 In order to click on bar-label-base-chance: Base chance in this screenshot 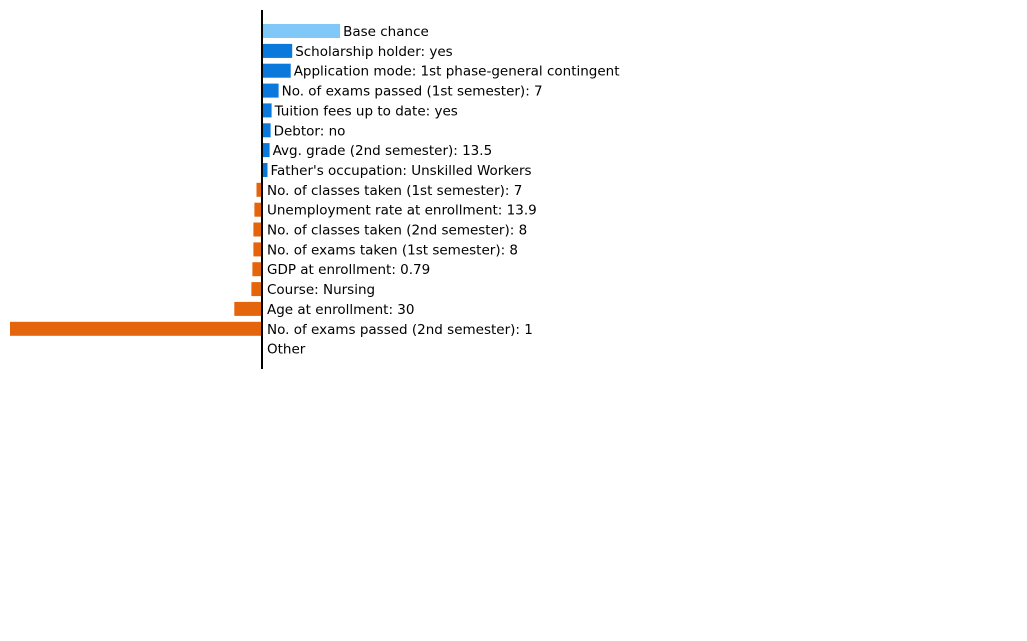, I will do `click(386, 32)`.